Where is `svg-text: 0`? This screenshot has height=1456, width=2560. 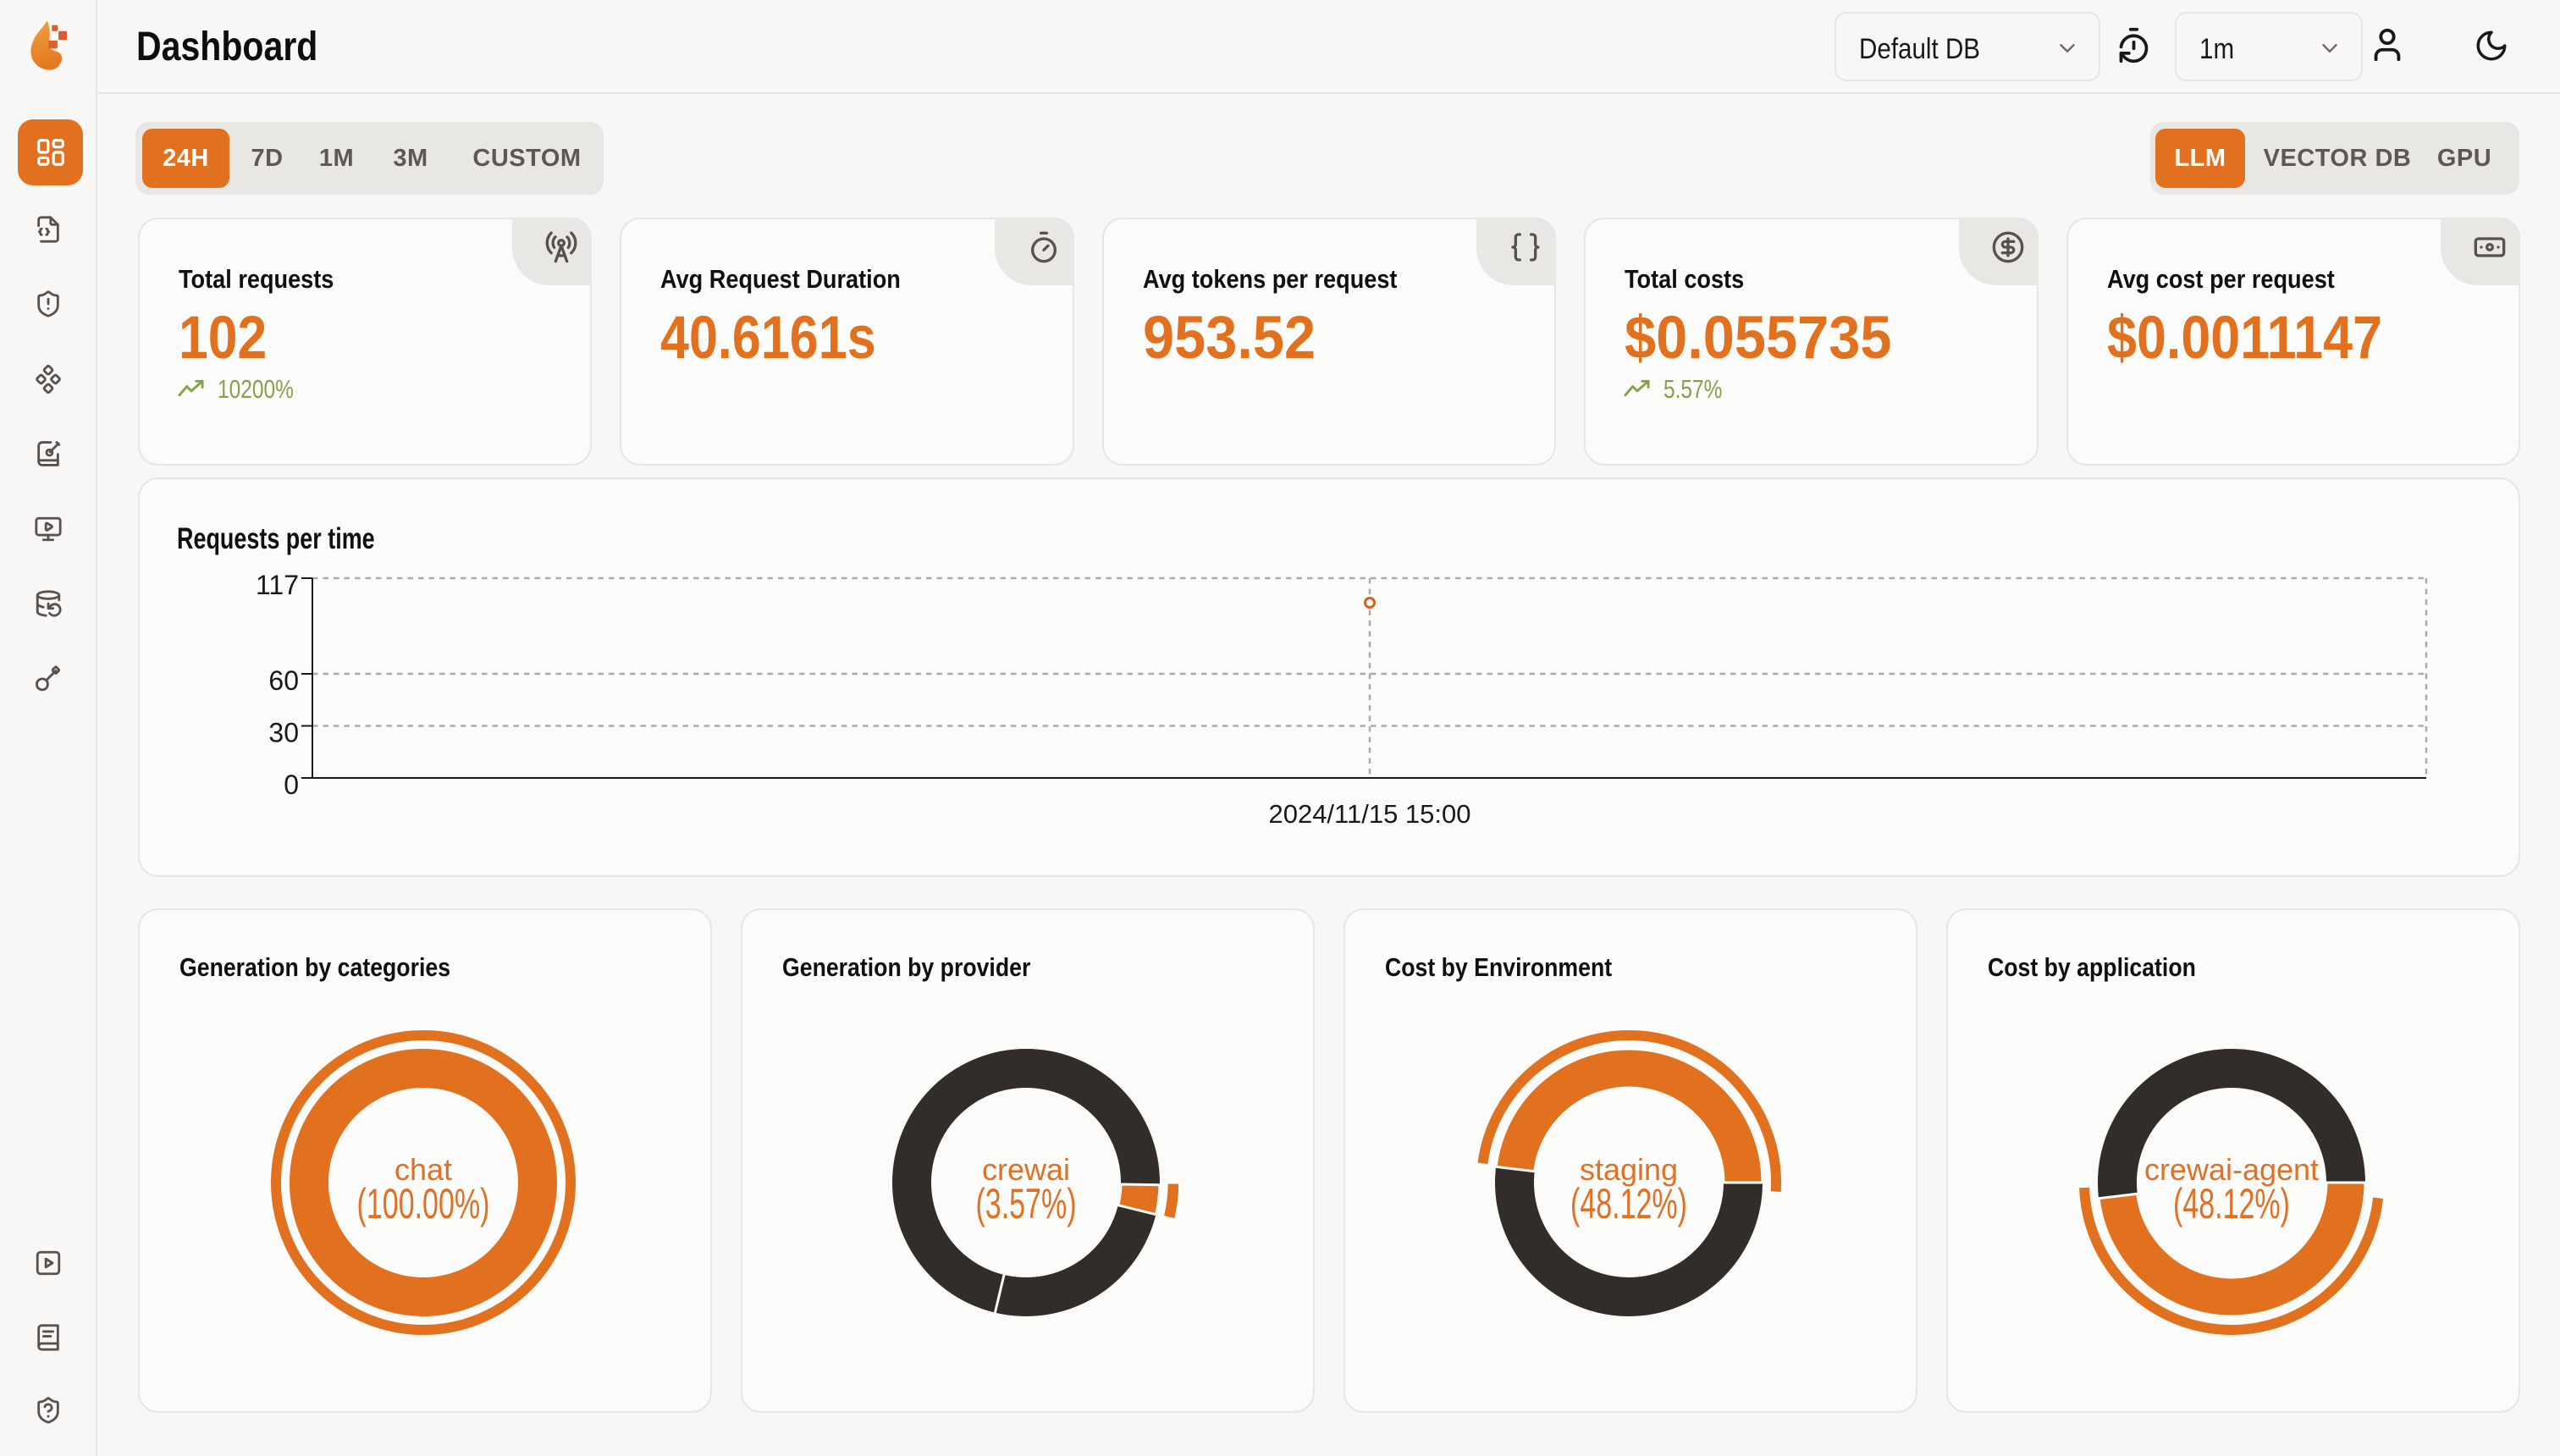 svg-text: 0 is located at coordinates (291, 784).